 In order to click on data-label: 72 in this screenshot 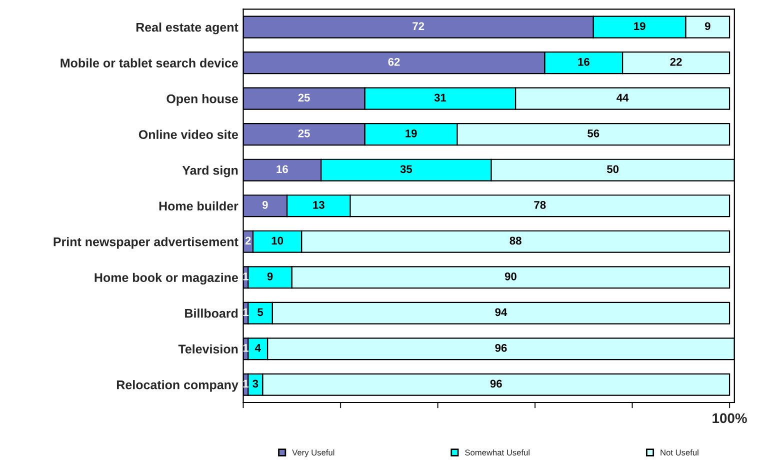, I will do `click(418, 26)`.